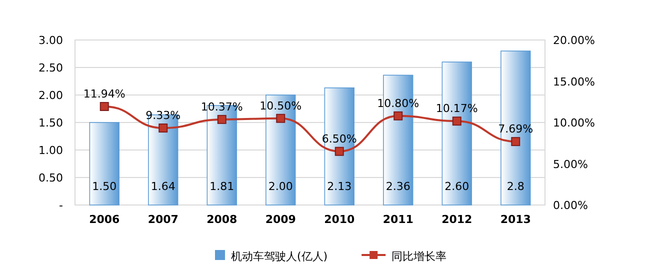 The width and height of the screenshot is (667, 275). I want to click on data-label: 1.64, so click(163, 186).